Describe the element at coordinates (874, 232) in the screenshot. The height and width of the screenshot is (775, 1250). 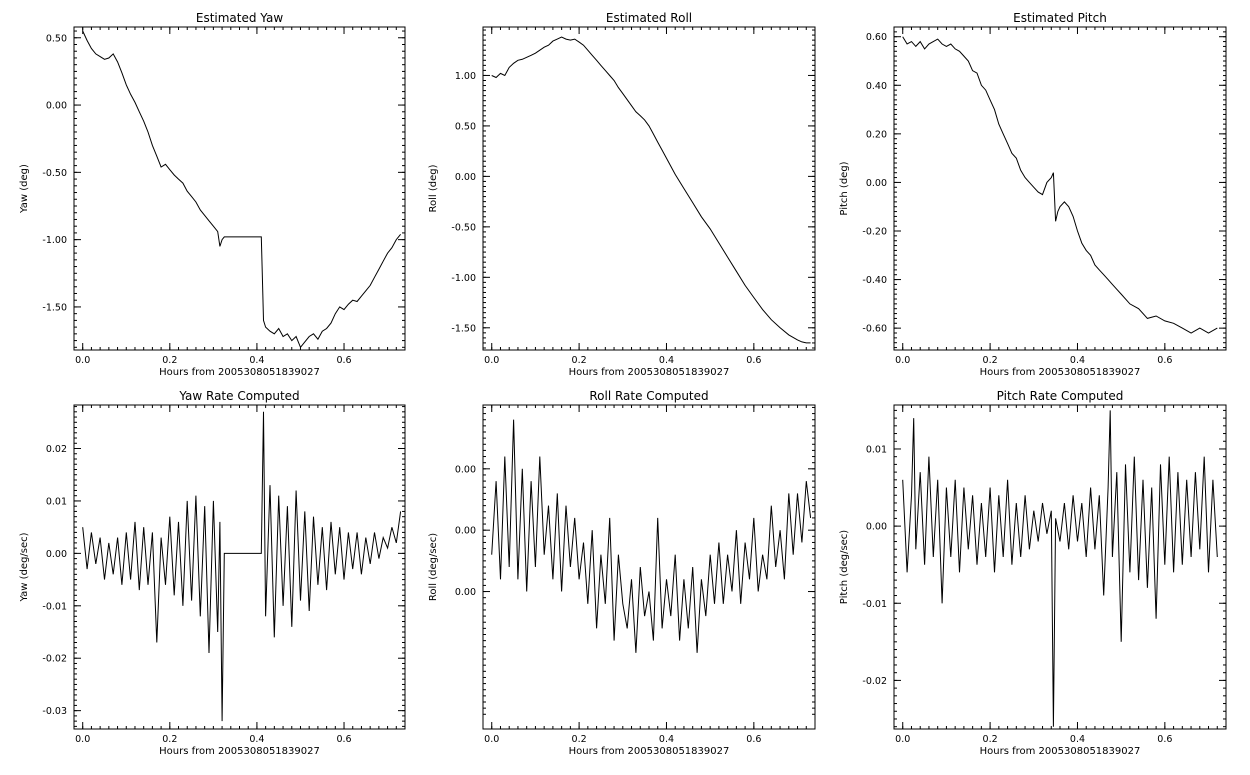
I see `y-tick-label: -0.20` at that location.